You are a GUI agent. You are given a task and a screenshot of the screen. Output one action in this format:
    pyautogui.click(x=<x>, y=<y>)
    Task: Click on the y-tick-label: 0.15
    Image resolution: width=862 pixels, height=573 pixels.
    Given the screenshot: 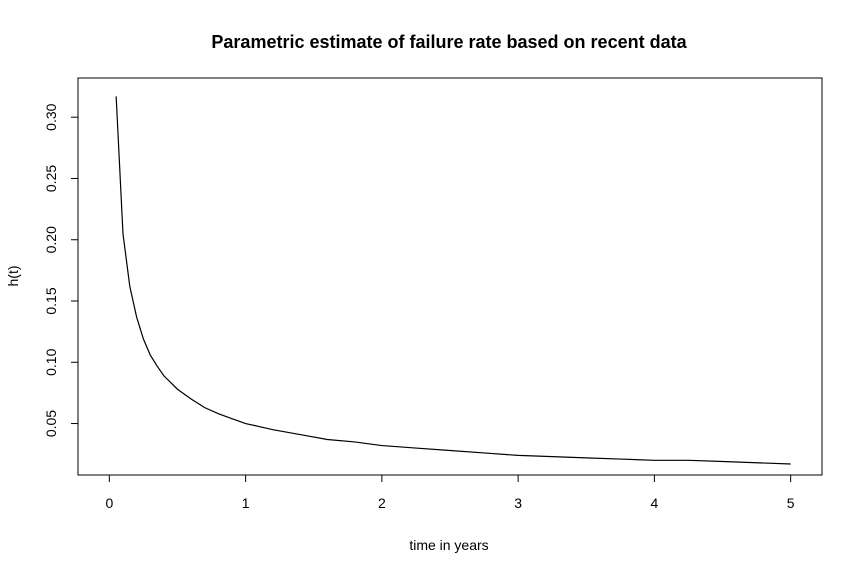 What is the action you would take?
    pyautogui.click(x=51, y=300)
    